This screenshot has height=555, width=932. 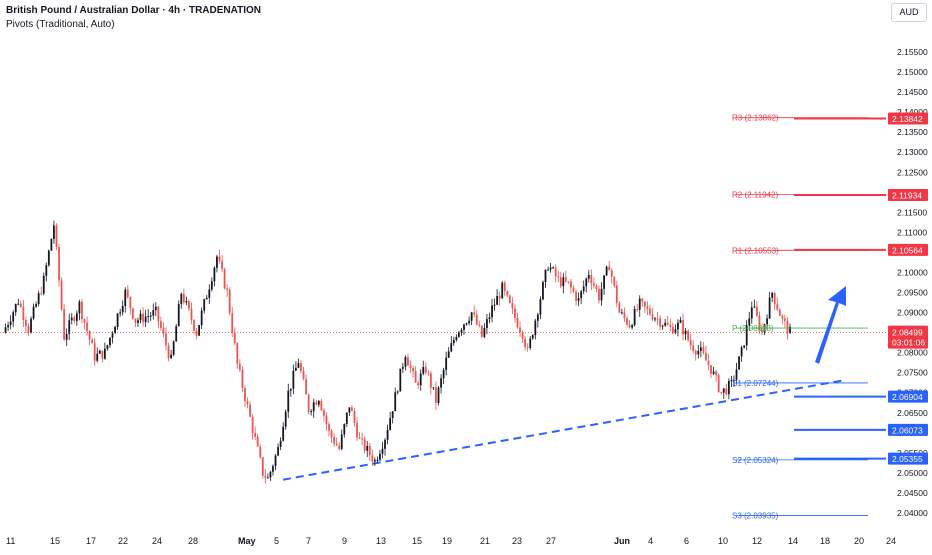 What do you see at coordinates (908, 429) in the screenshot?
I see `price-tag-bg` at bounding box center [908, 429].